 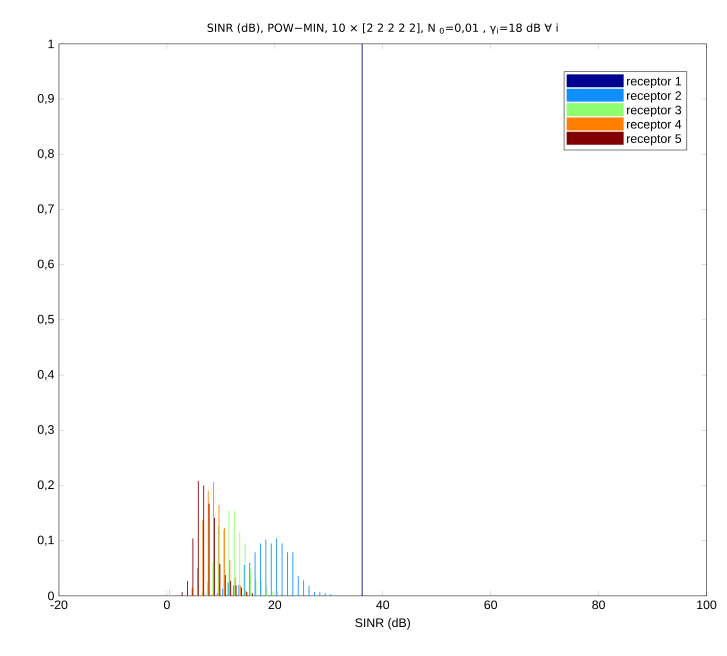 What do you see at coordinates (59, 604) in the screenshot?
I see `x-tick-label: -20` at bounding box center [59, 604].